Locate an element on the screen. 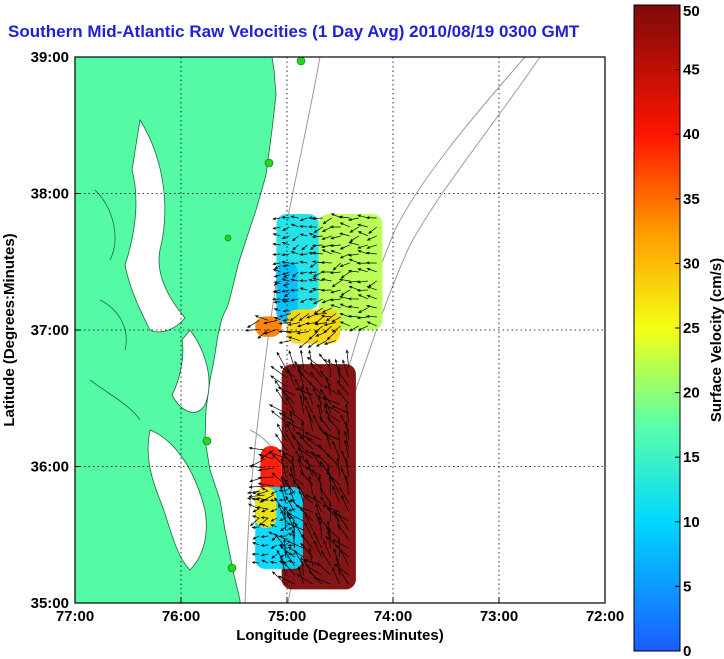 The height and width of the screenshot is (659, 724). x-axis-label: Longitude (Degrees:Minutes) is located at coordinates (340, 635).